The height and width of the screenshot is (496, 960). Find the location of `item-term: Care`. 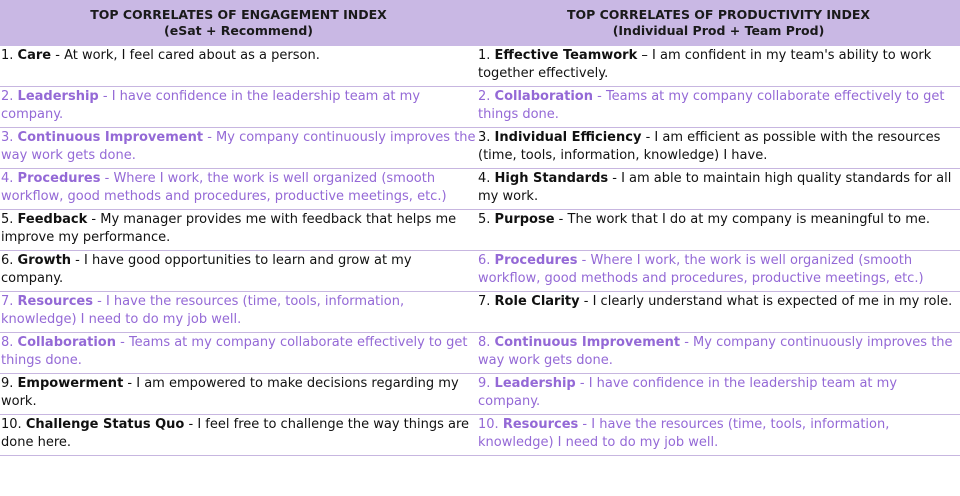

item-term: Care is located at coordinates (34, 55).